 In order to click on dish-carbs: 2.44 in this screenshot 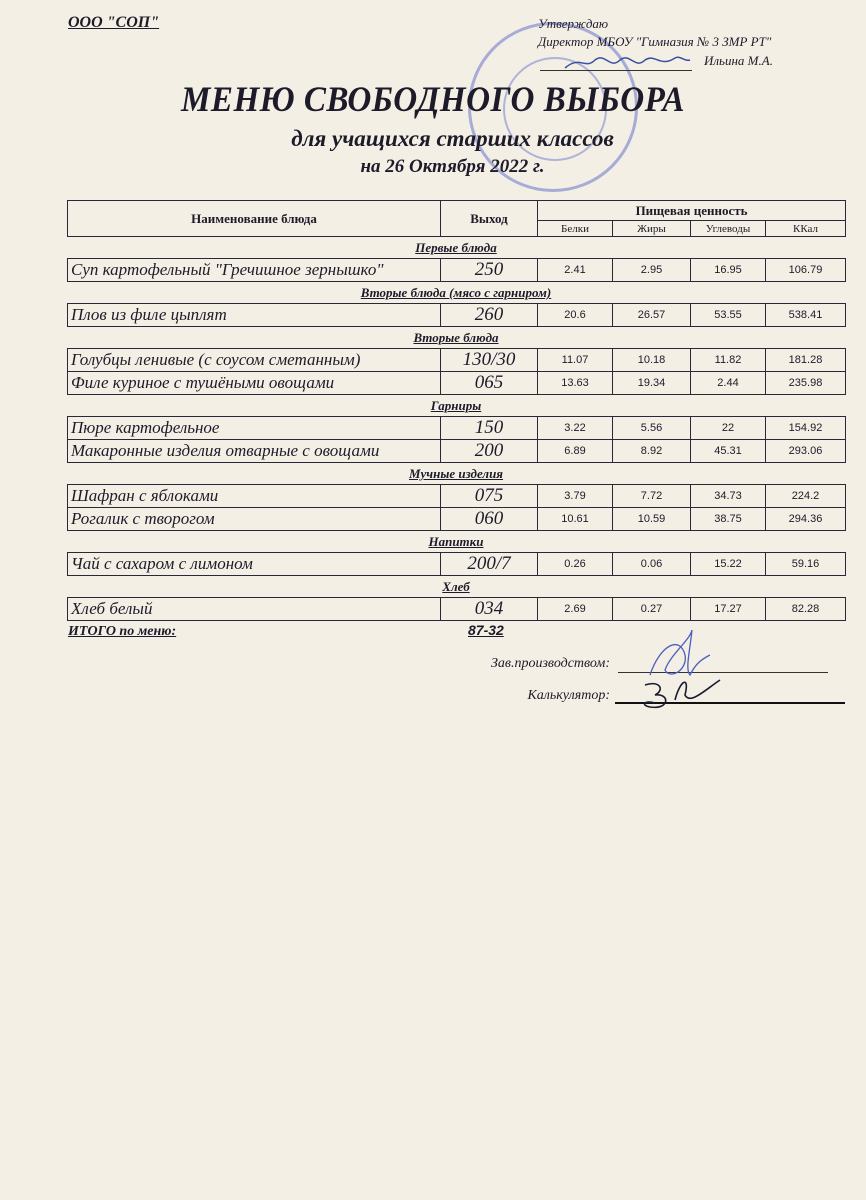, I will do `click(728, 383)`.